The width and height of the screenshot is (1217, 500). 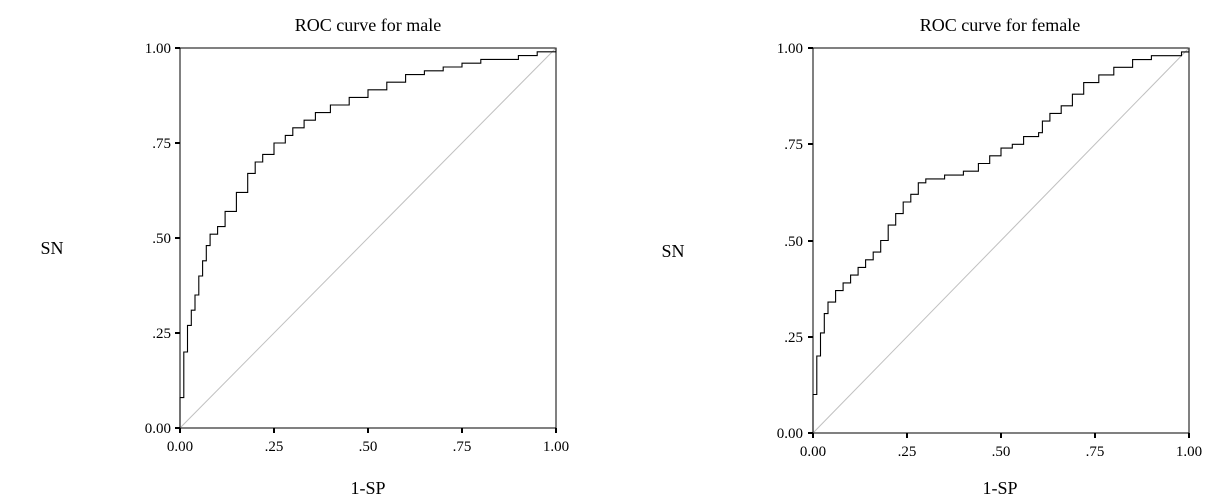 What do you see at coordinates (368, 25) in the screenshot?
I see `chart-title: ROC curve for male` at bounding box center [368, 25].